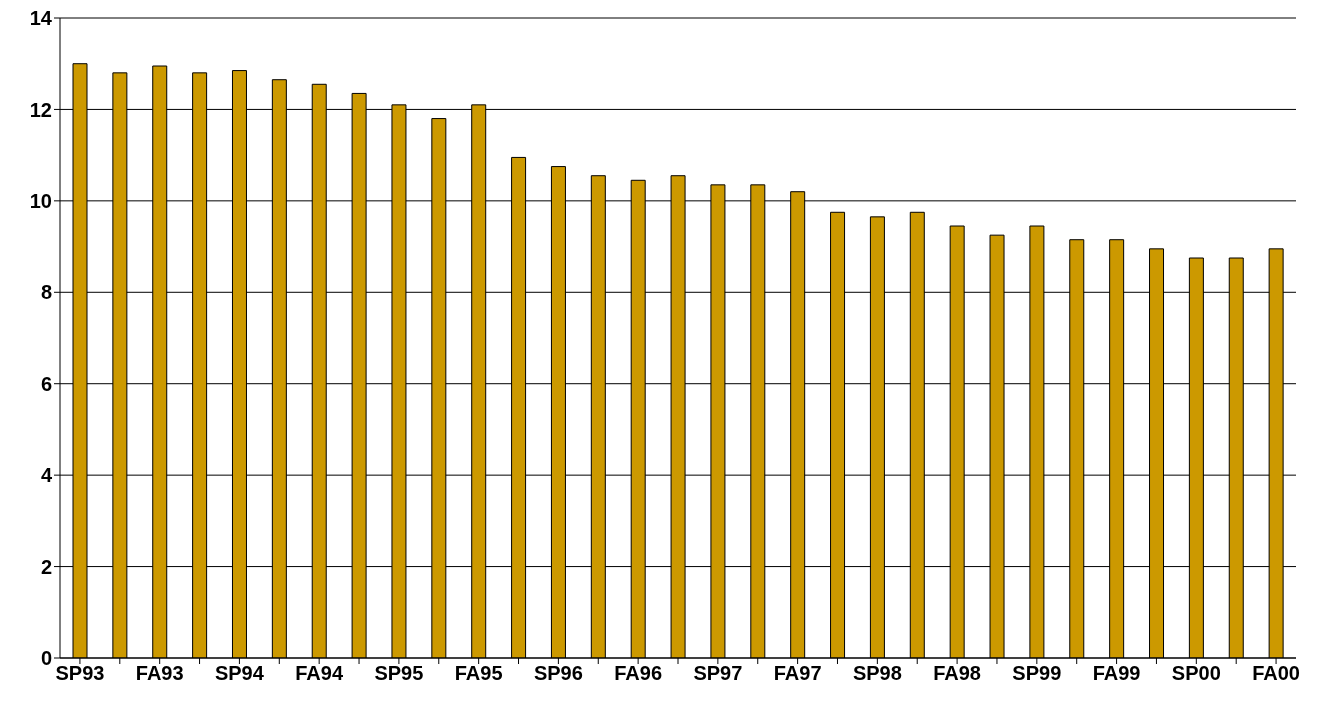  What do you see at coordinates (1276, 673) in the screenshot?
I see `x-tick-label: FA00` at bounding box center [1276, 673].